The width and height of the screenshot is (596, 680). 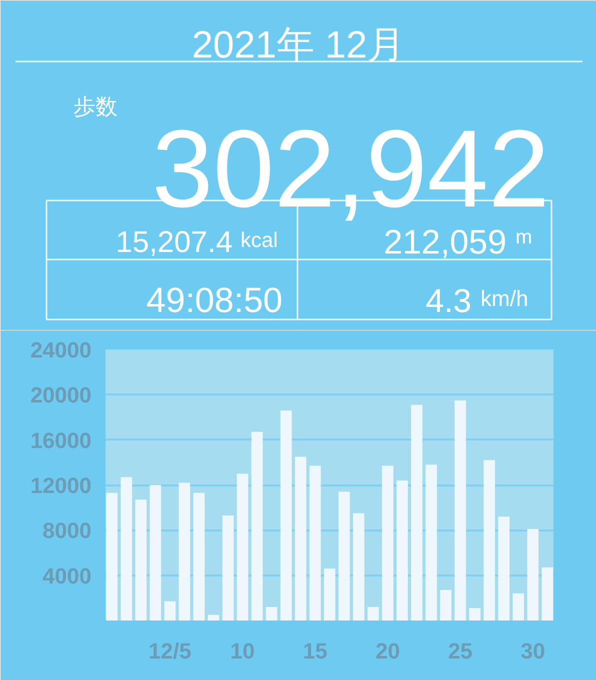 I want to click on x-tick-label: 10, so click(x=242, y=651).